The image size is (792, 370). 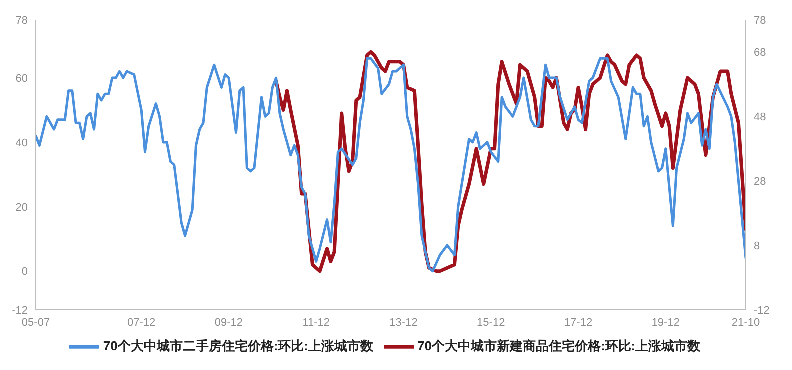 What do you see at coordinates (22, 20) in the screenshot?
I see `y-tick-label: 78` at bounding box center [22, 20].